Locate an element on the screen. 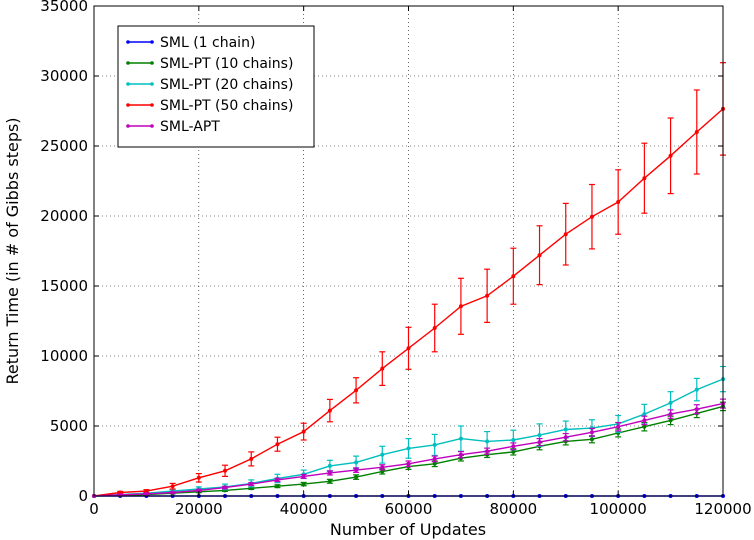 This screenshot has width=754, height=540. x-tick-label: 80000 is located at coordinates (513, 509).